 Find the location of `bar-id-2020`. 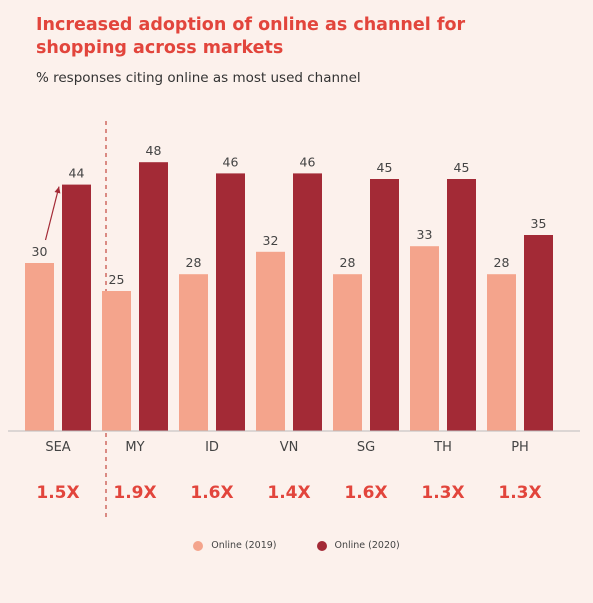

bar-id-2020 is located at coordinates (230, 302).